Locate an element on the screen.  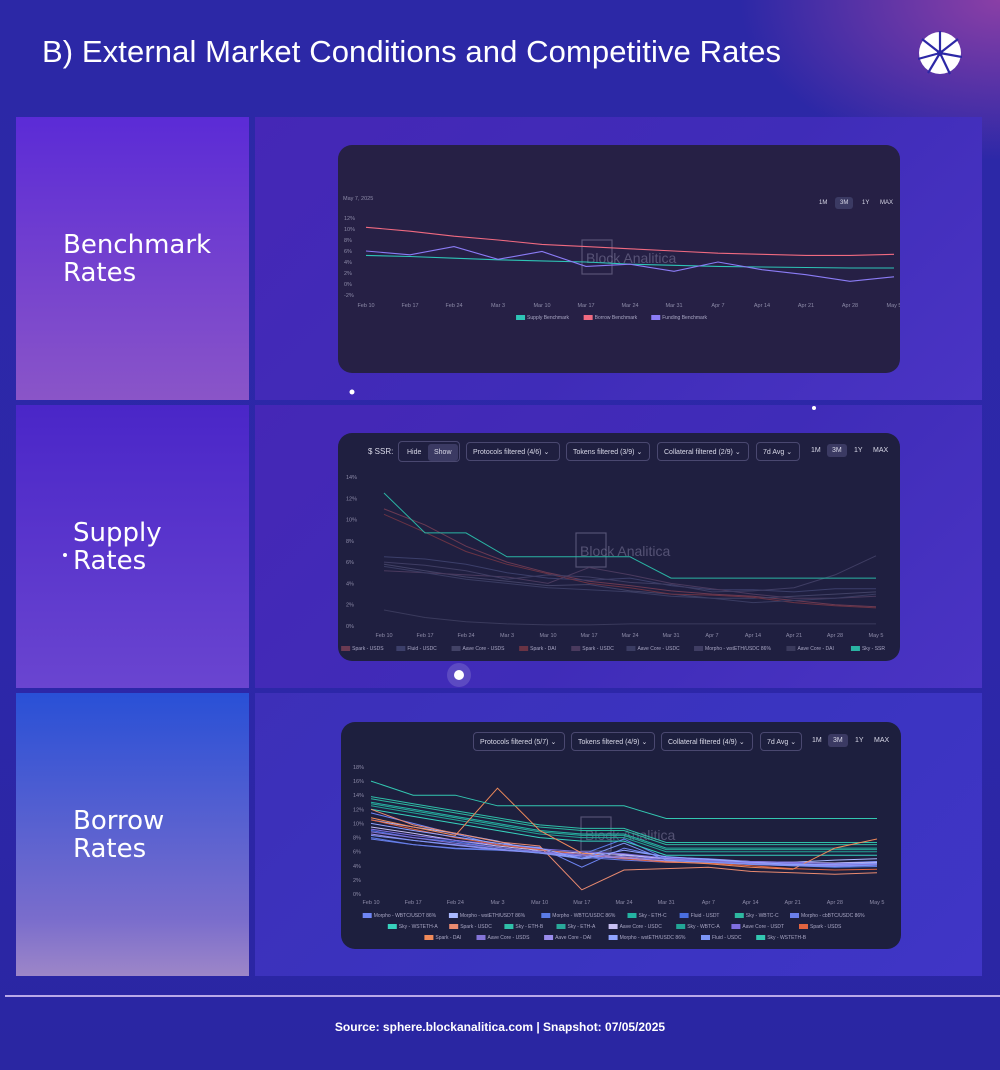
supply-tokens-filter: Tokens filtered (3/9) ⌄ is located at coordinates (608, 451).